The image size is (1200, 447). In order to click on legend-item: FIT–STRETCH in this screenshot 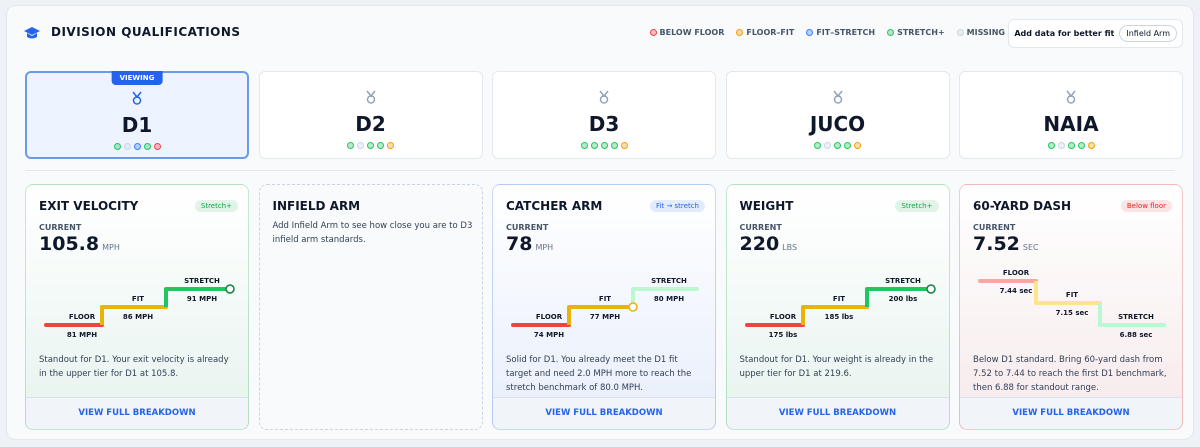, I will do `click(840, 32)`.